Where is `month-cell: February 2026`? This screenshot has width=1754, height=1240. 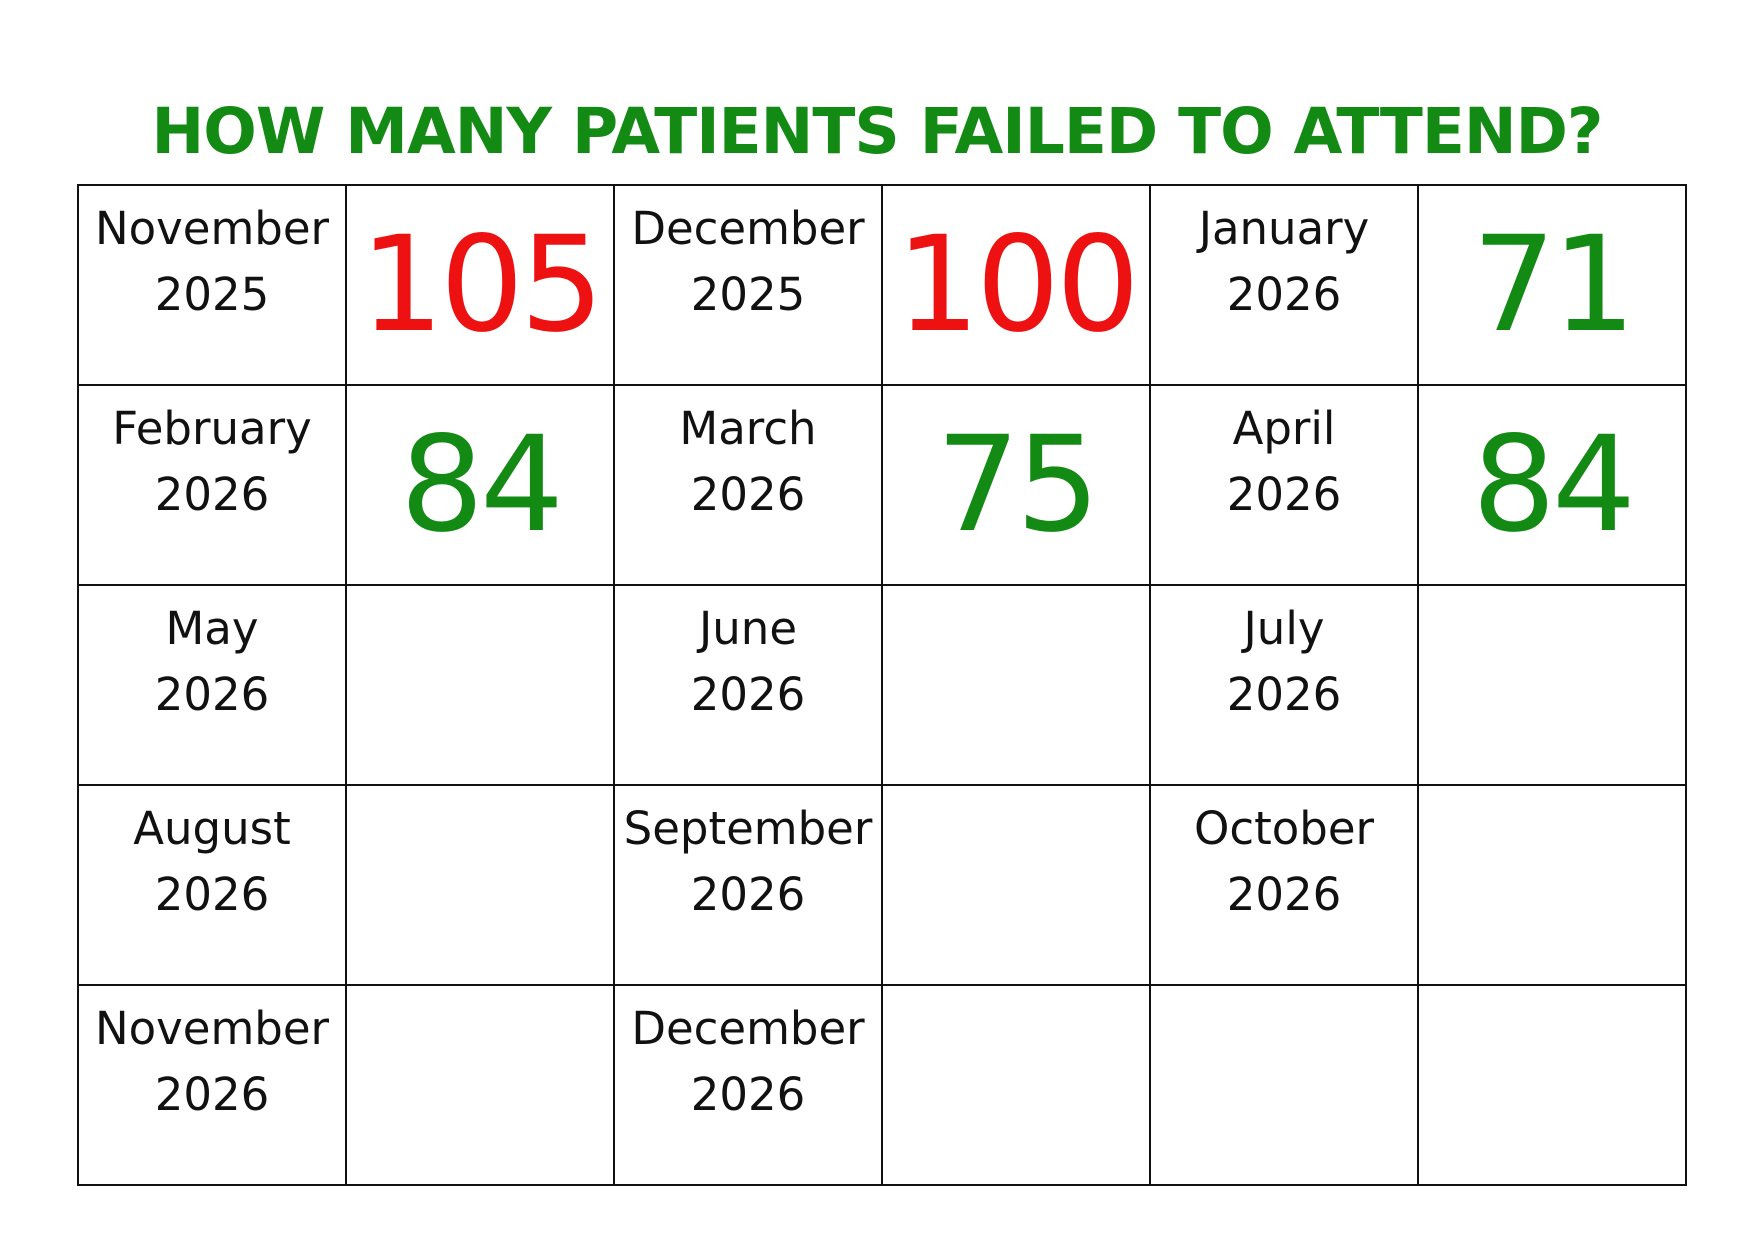
month-cell: February 2026 is located at coordinates (212, 485).